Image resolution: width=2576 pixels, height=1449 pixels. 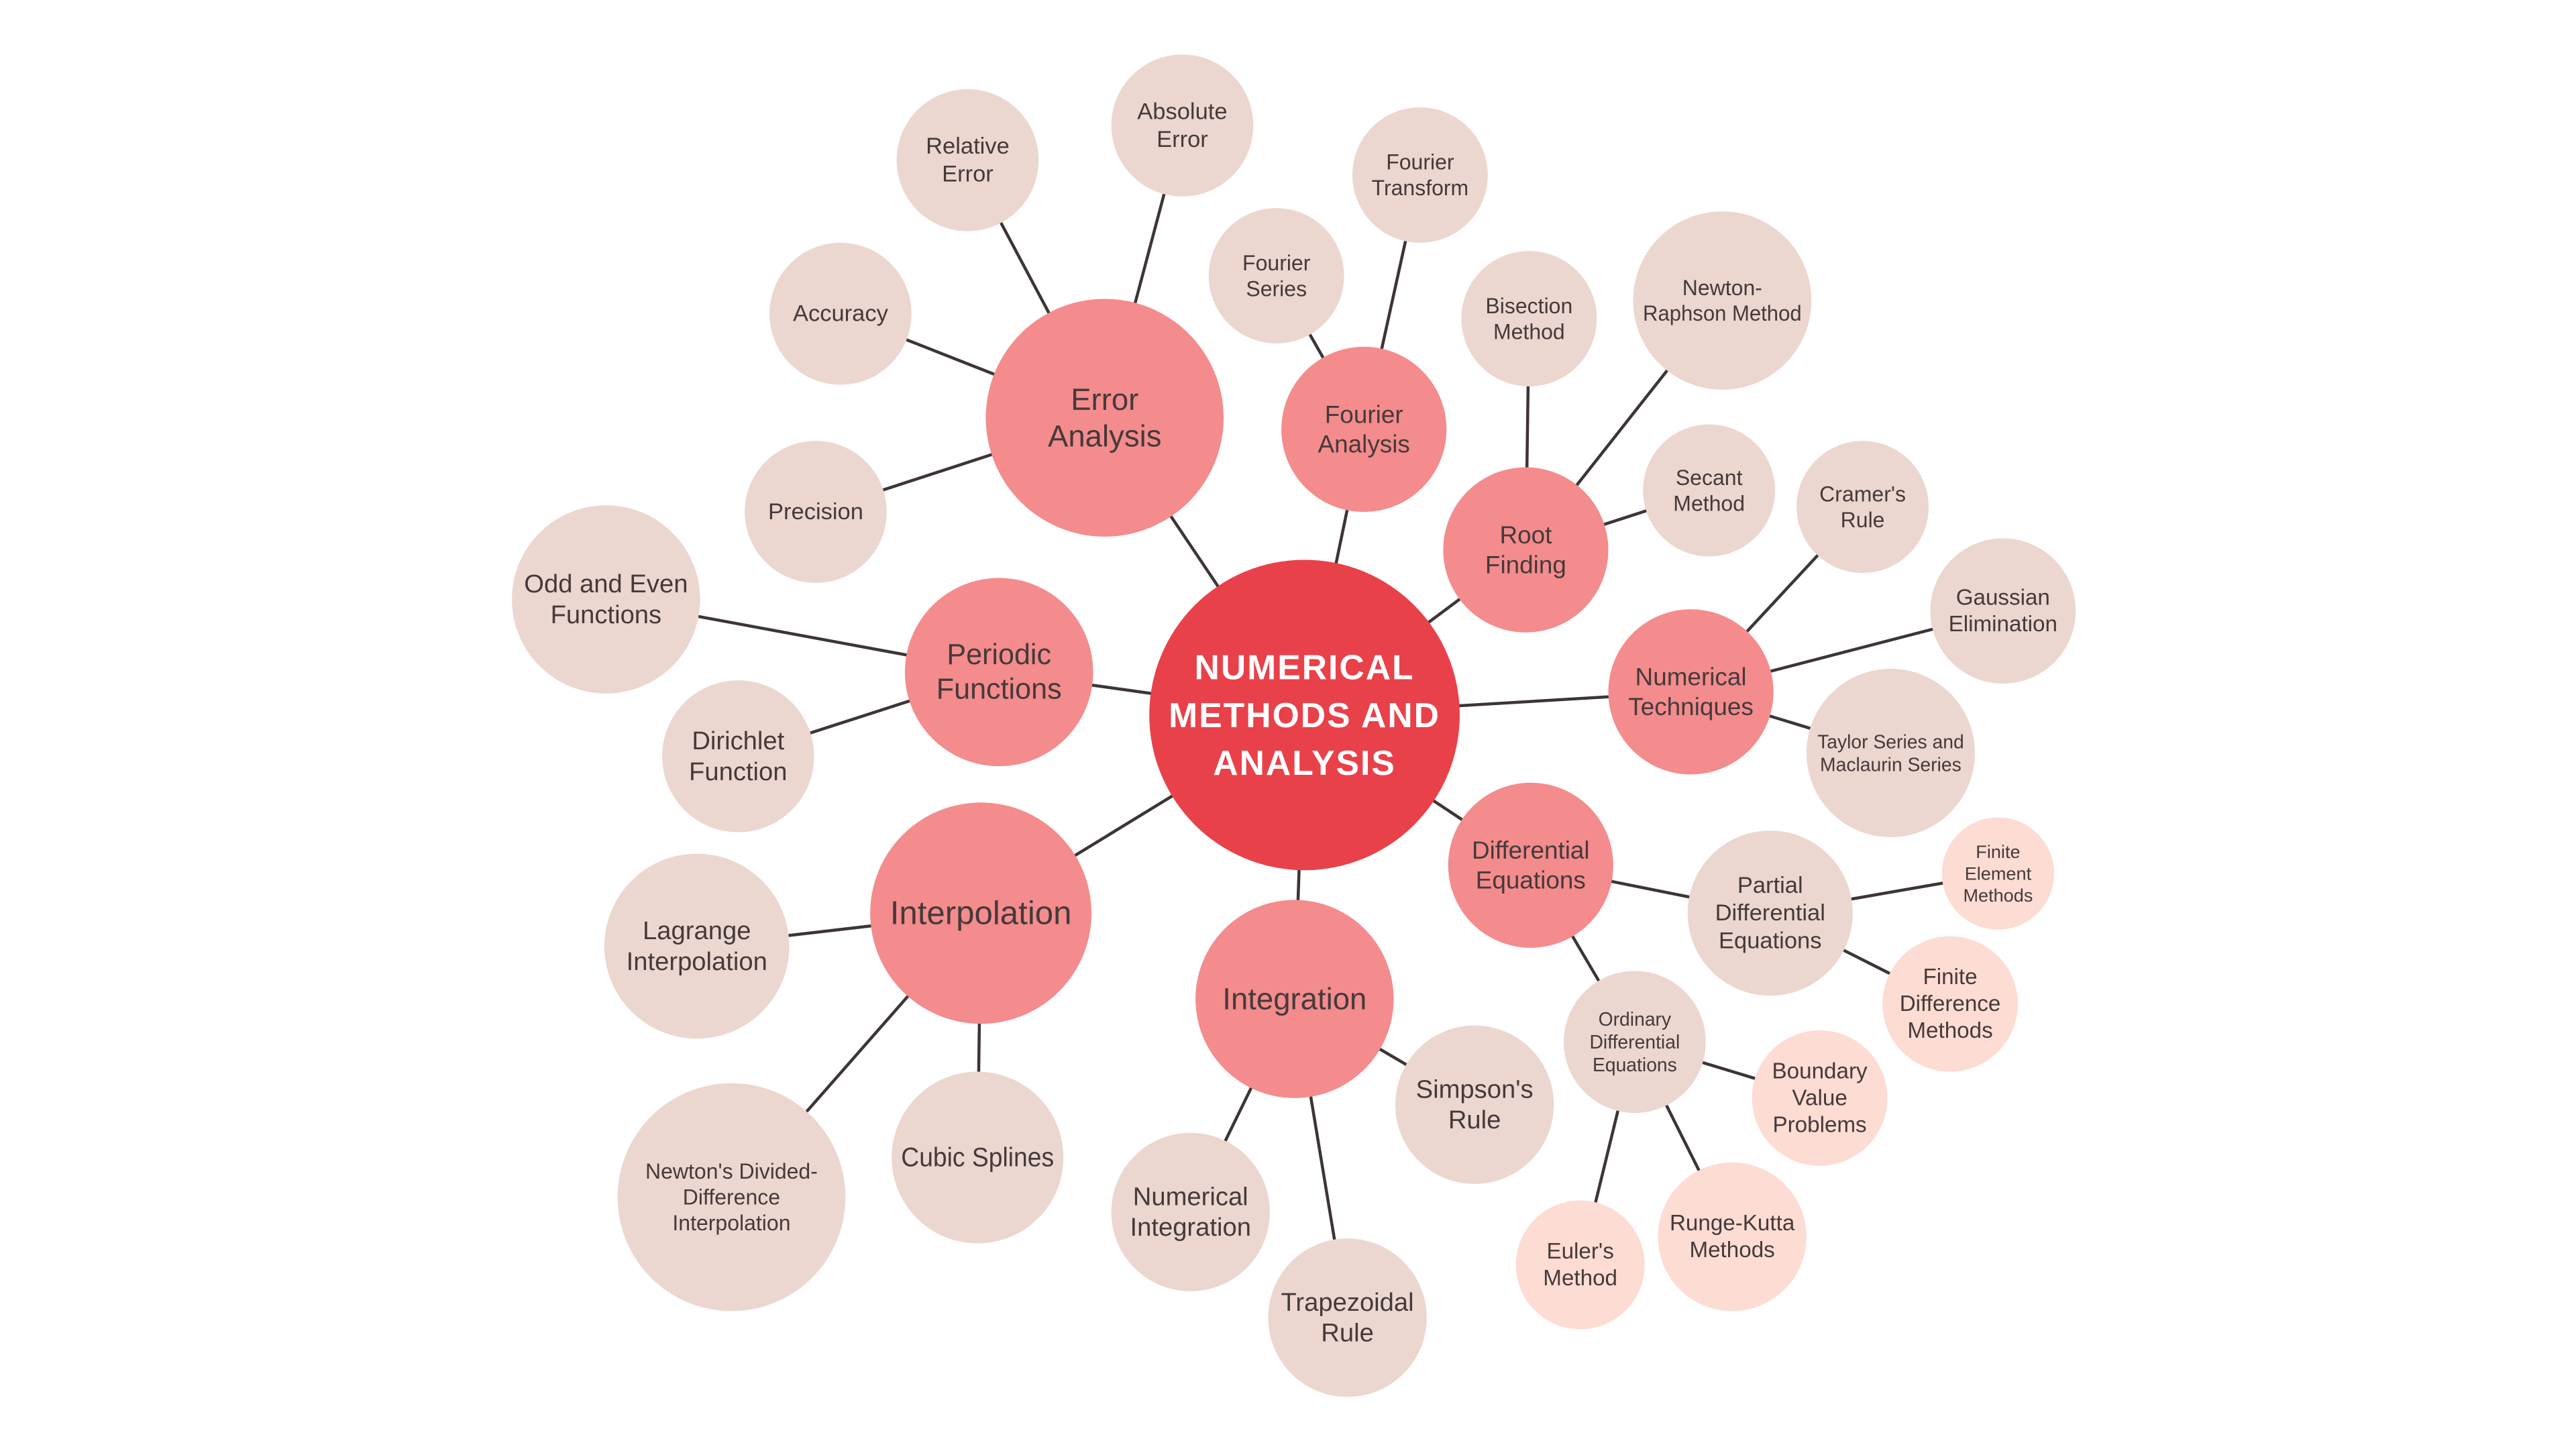 What do you see at coordinates (981, 913) in the screenshot?
I see `interpolation-bubble` at bounding box center [981, 913].